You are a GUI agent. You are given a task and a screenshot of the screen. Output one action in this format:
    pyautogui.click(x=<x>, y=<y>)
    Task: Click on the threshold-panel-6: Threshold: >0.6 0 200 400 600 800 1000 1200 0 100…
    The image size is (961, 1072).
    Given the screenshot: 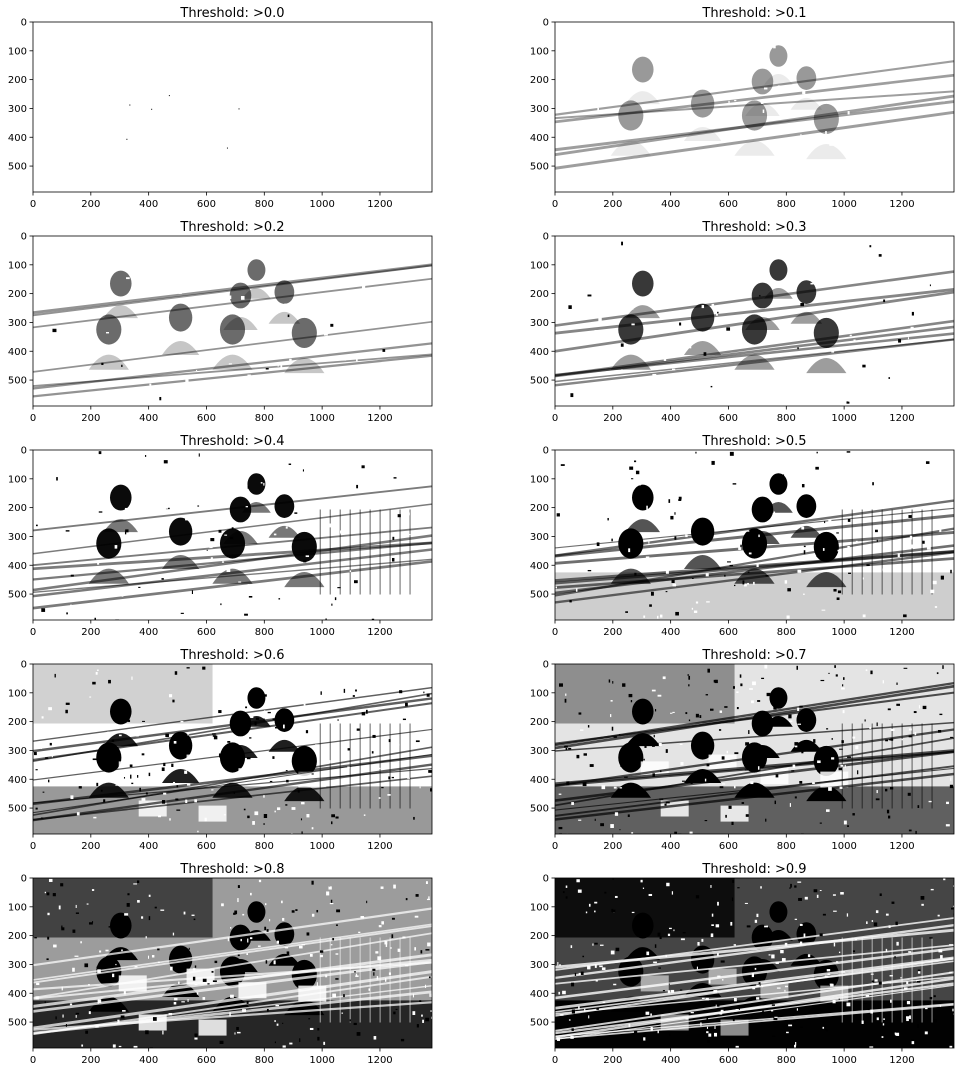 What is the action you would take?
    pyautogui.click(x=220, y=750)
    